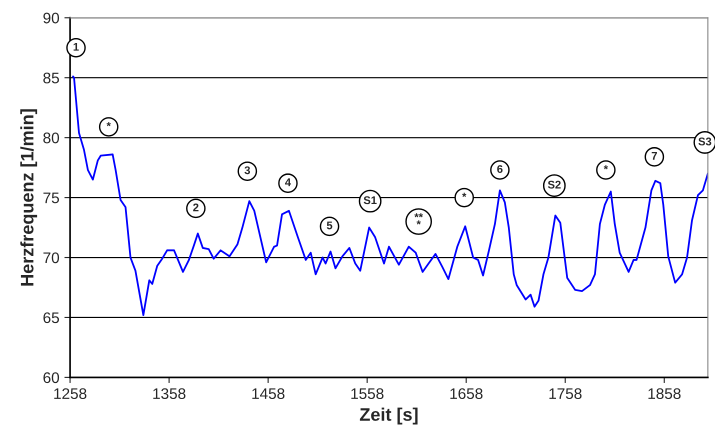 This screenshot has height=444, width=715. What do you see at coordinates (466, 394) in the screenshot?
I see `x-tick-label: 1658` at bounding box center [466, 394].